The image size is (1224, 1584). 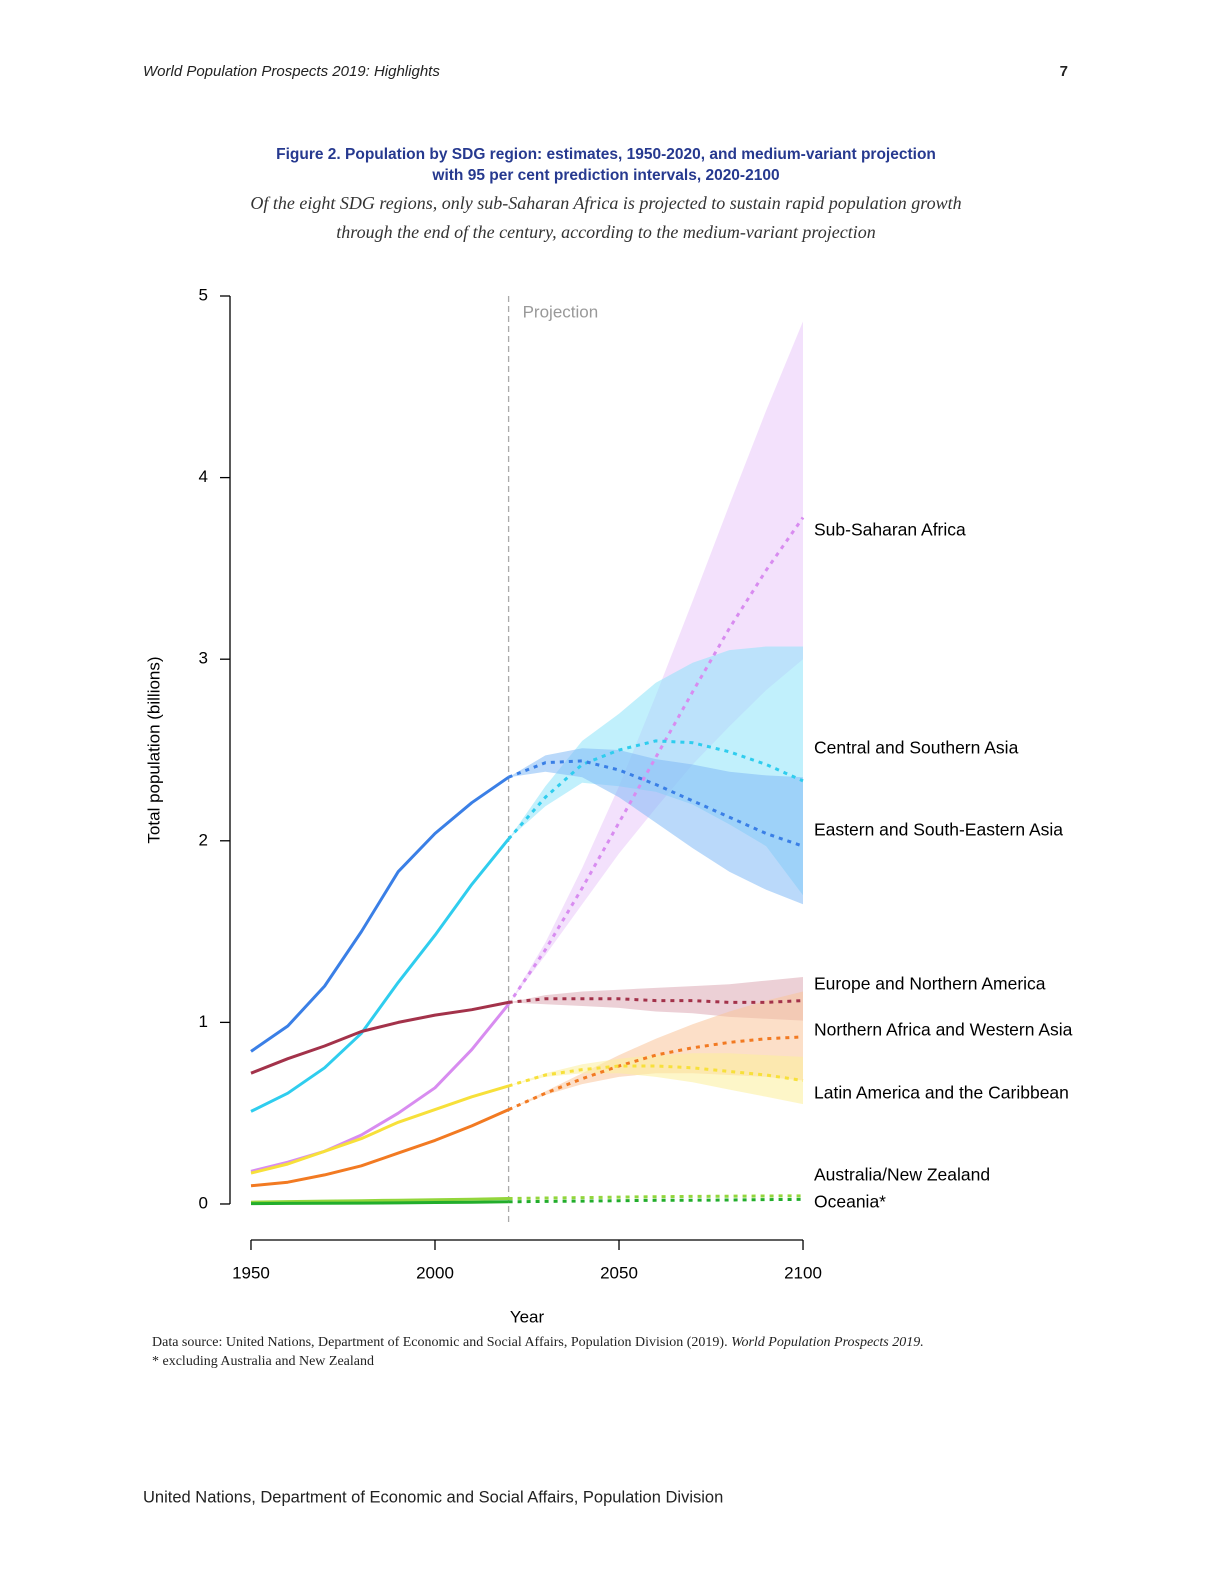 What do you see at coordinates (251, 1272) in the screenshot?
I see `x-tick-label: 1950` at bounding box center [251, 1272].